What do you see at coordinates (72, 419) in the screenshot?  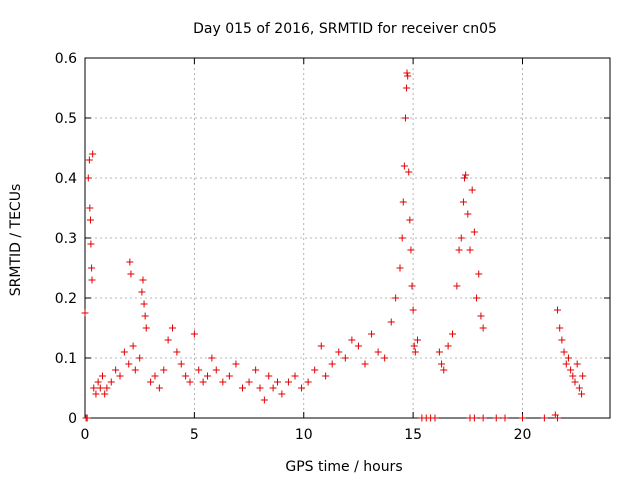 I see `y-tick-label: 0` at bounding box center [72, 419].